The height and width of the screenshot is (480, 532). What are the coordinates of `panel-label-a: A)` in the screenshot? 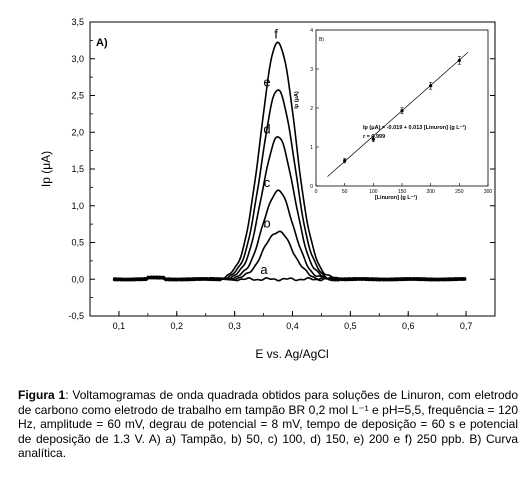 It's located at (102, 43).